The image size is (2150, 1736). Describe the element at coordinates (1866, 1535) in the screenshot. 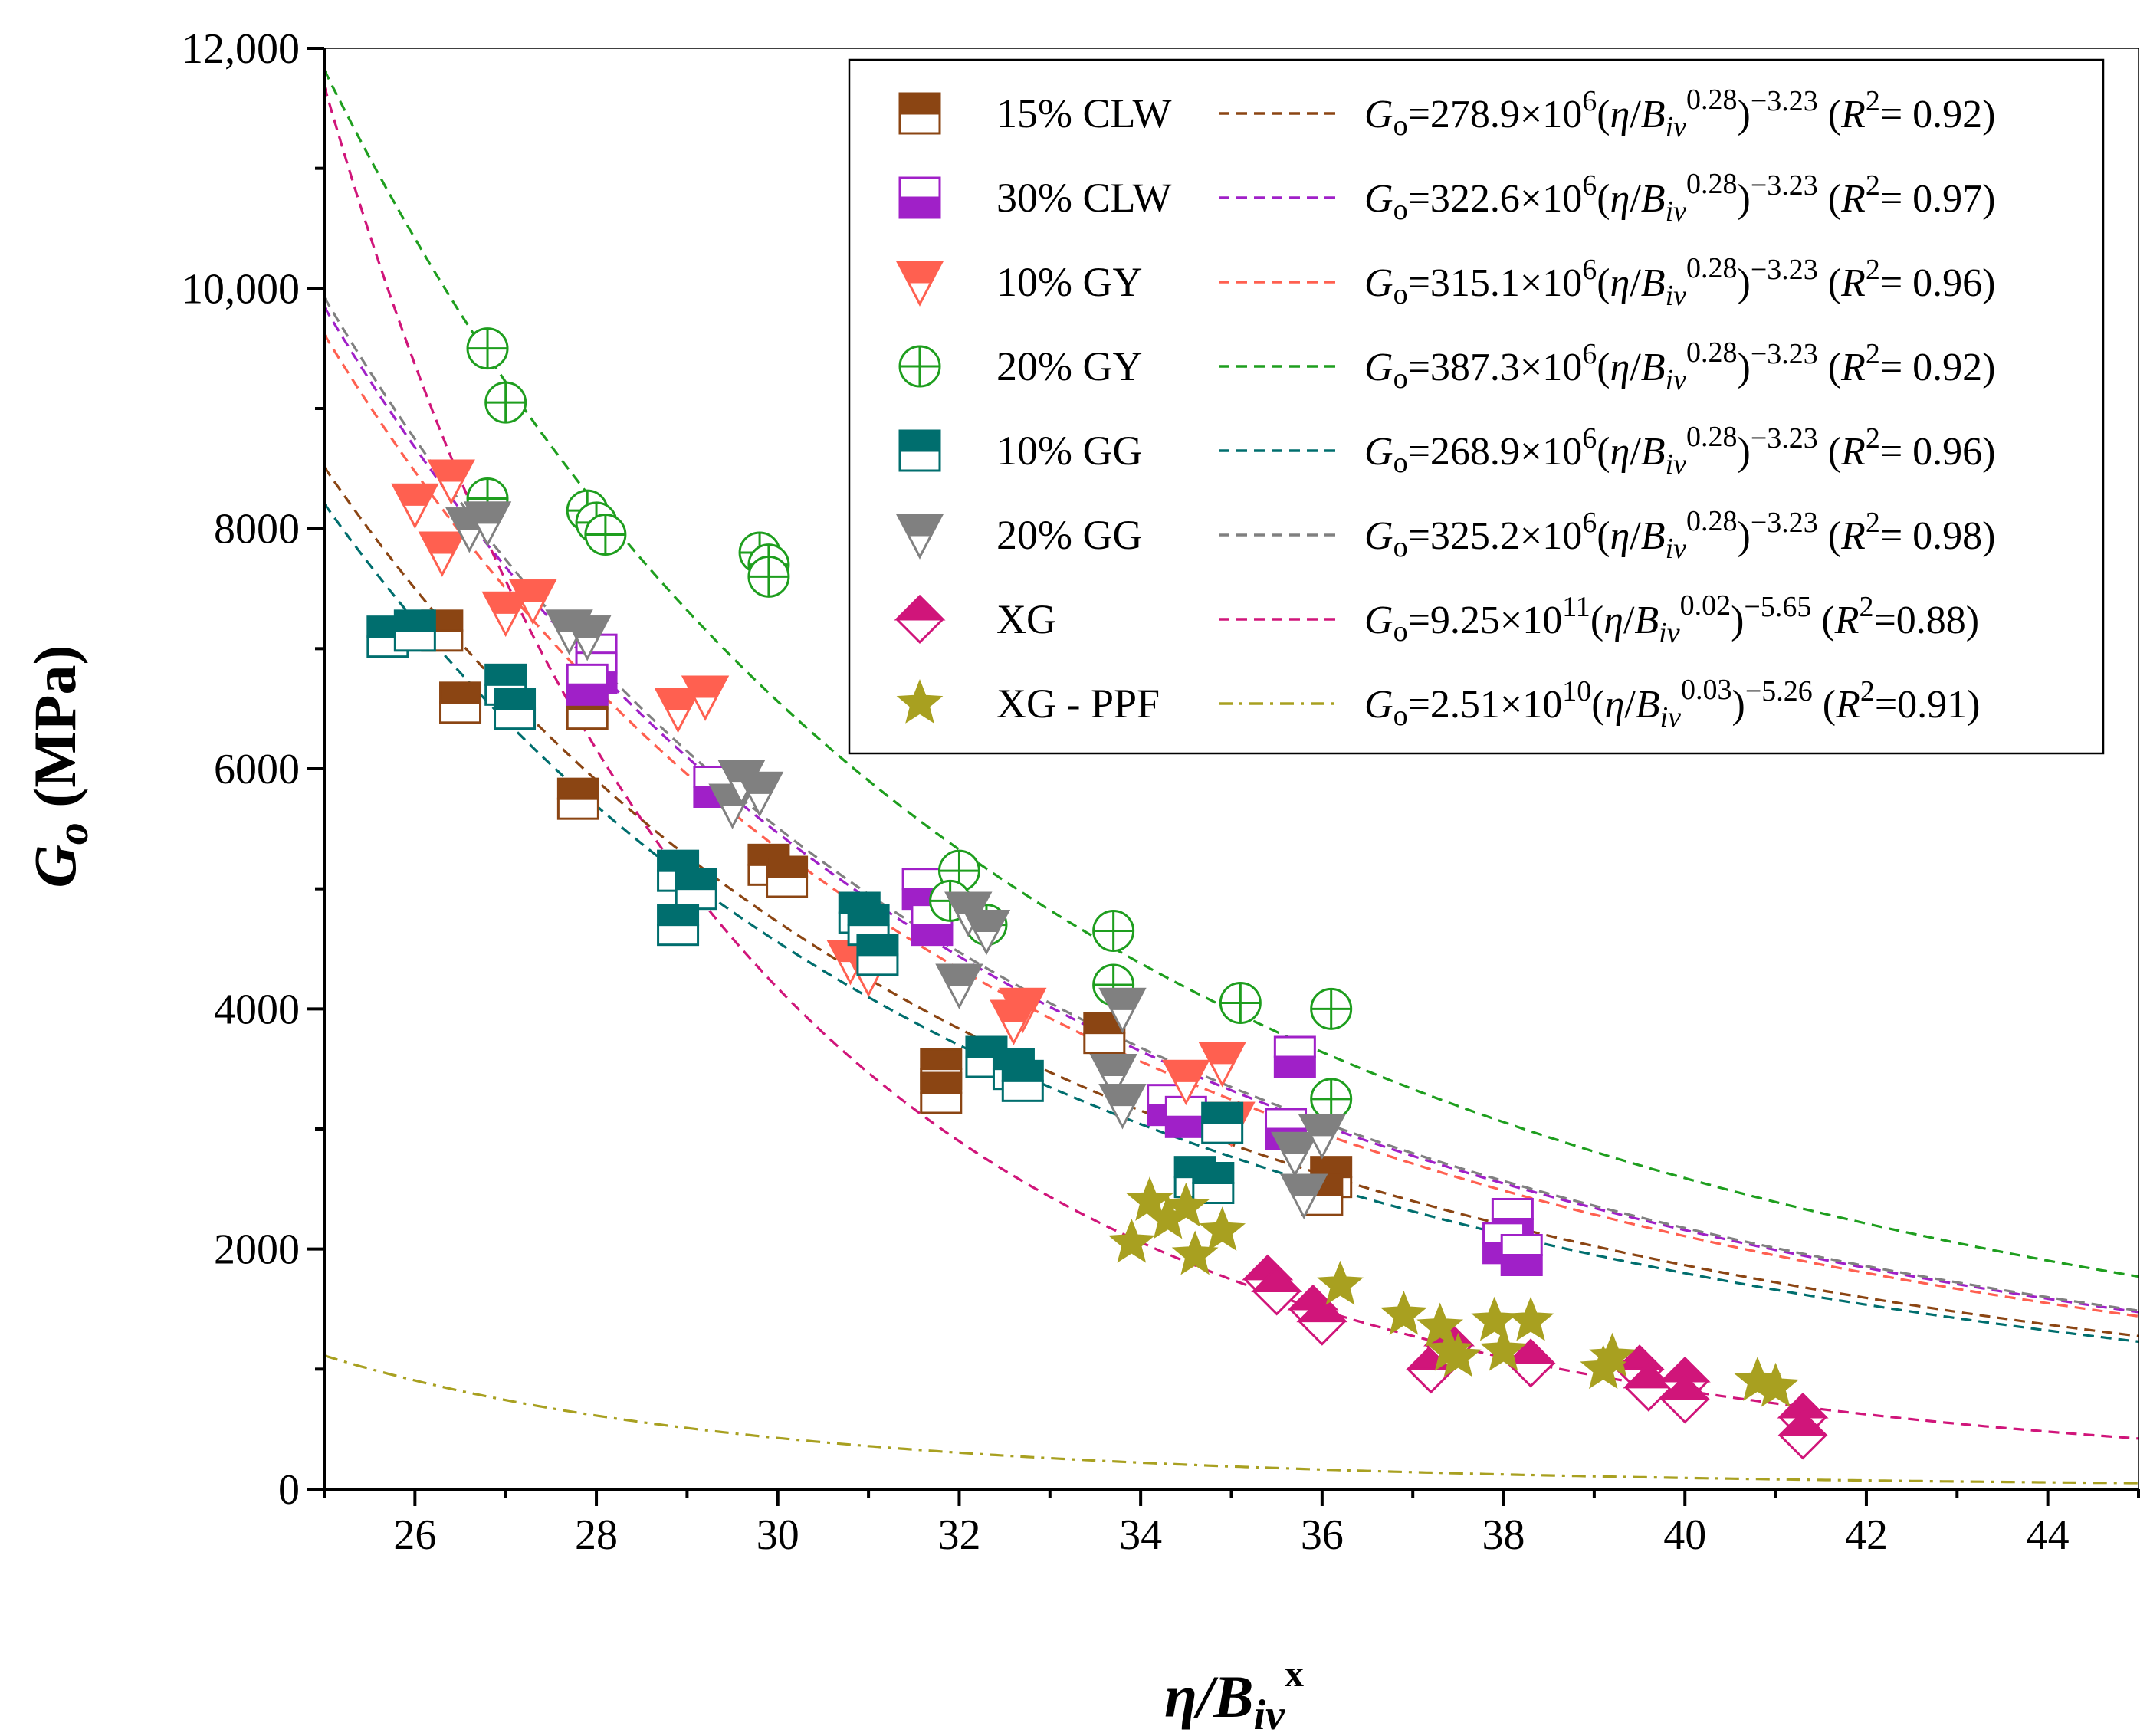

I see `x-tick-label: 42` at that location.